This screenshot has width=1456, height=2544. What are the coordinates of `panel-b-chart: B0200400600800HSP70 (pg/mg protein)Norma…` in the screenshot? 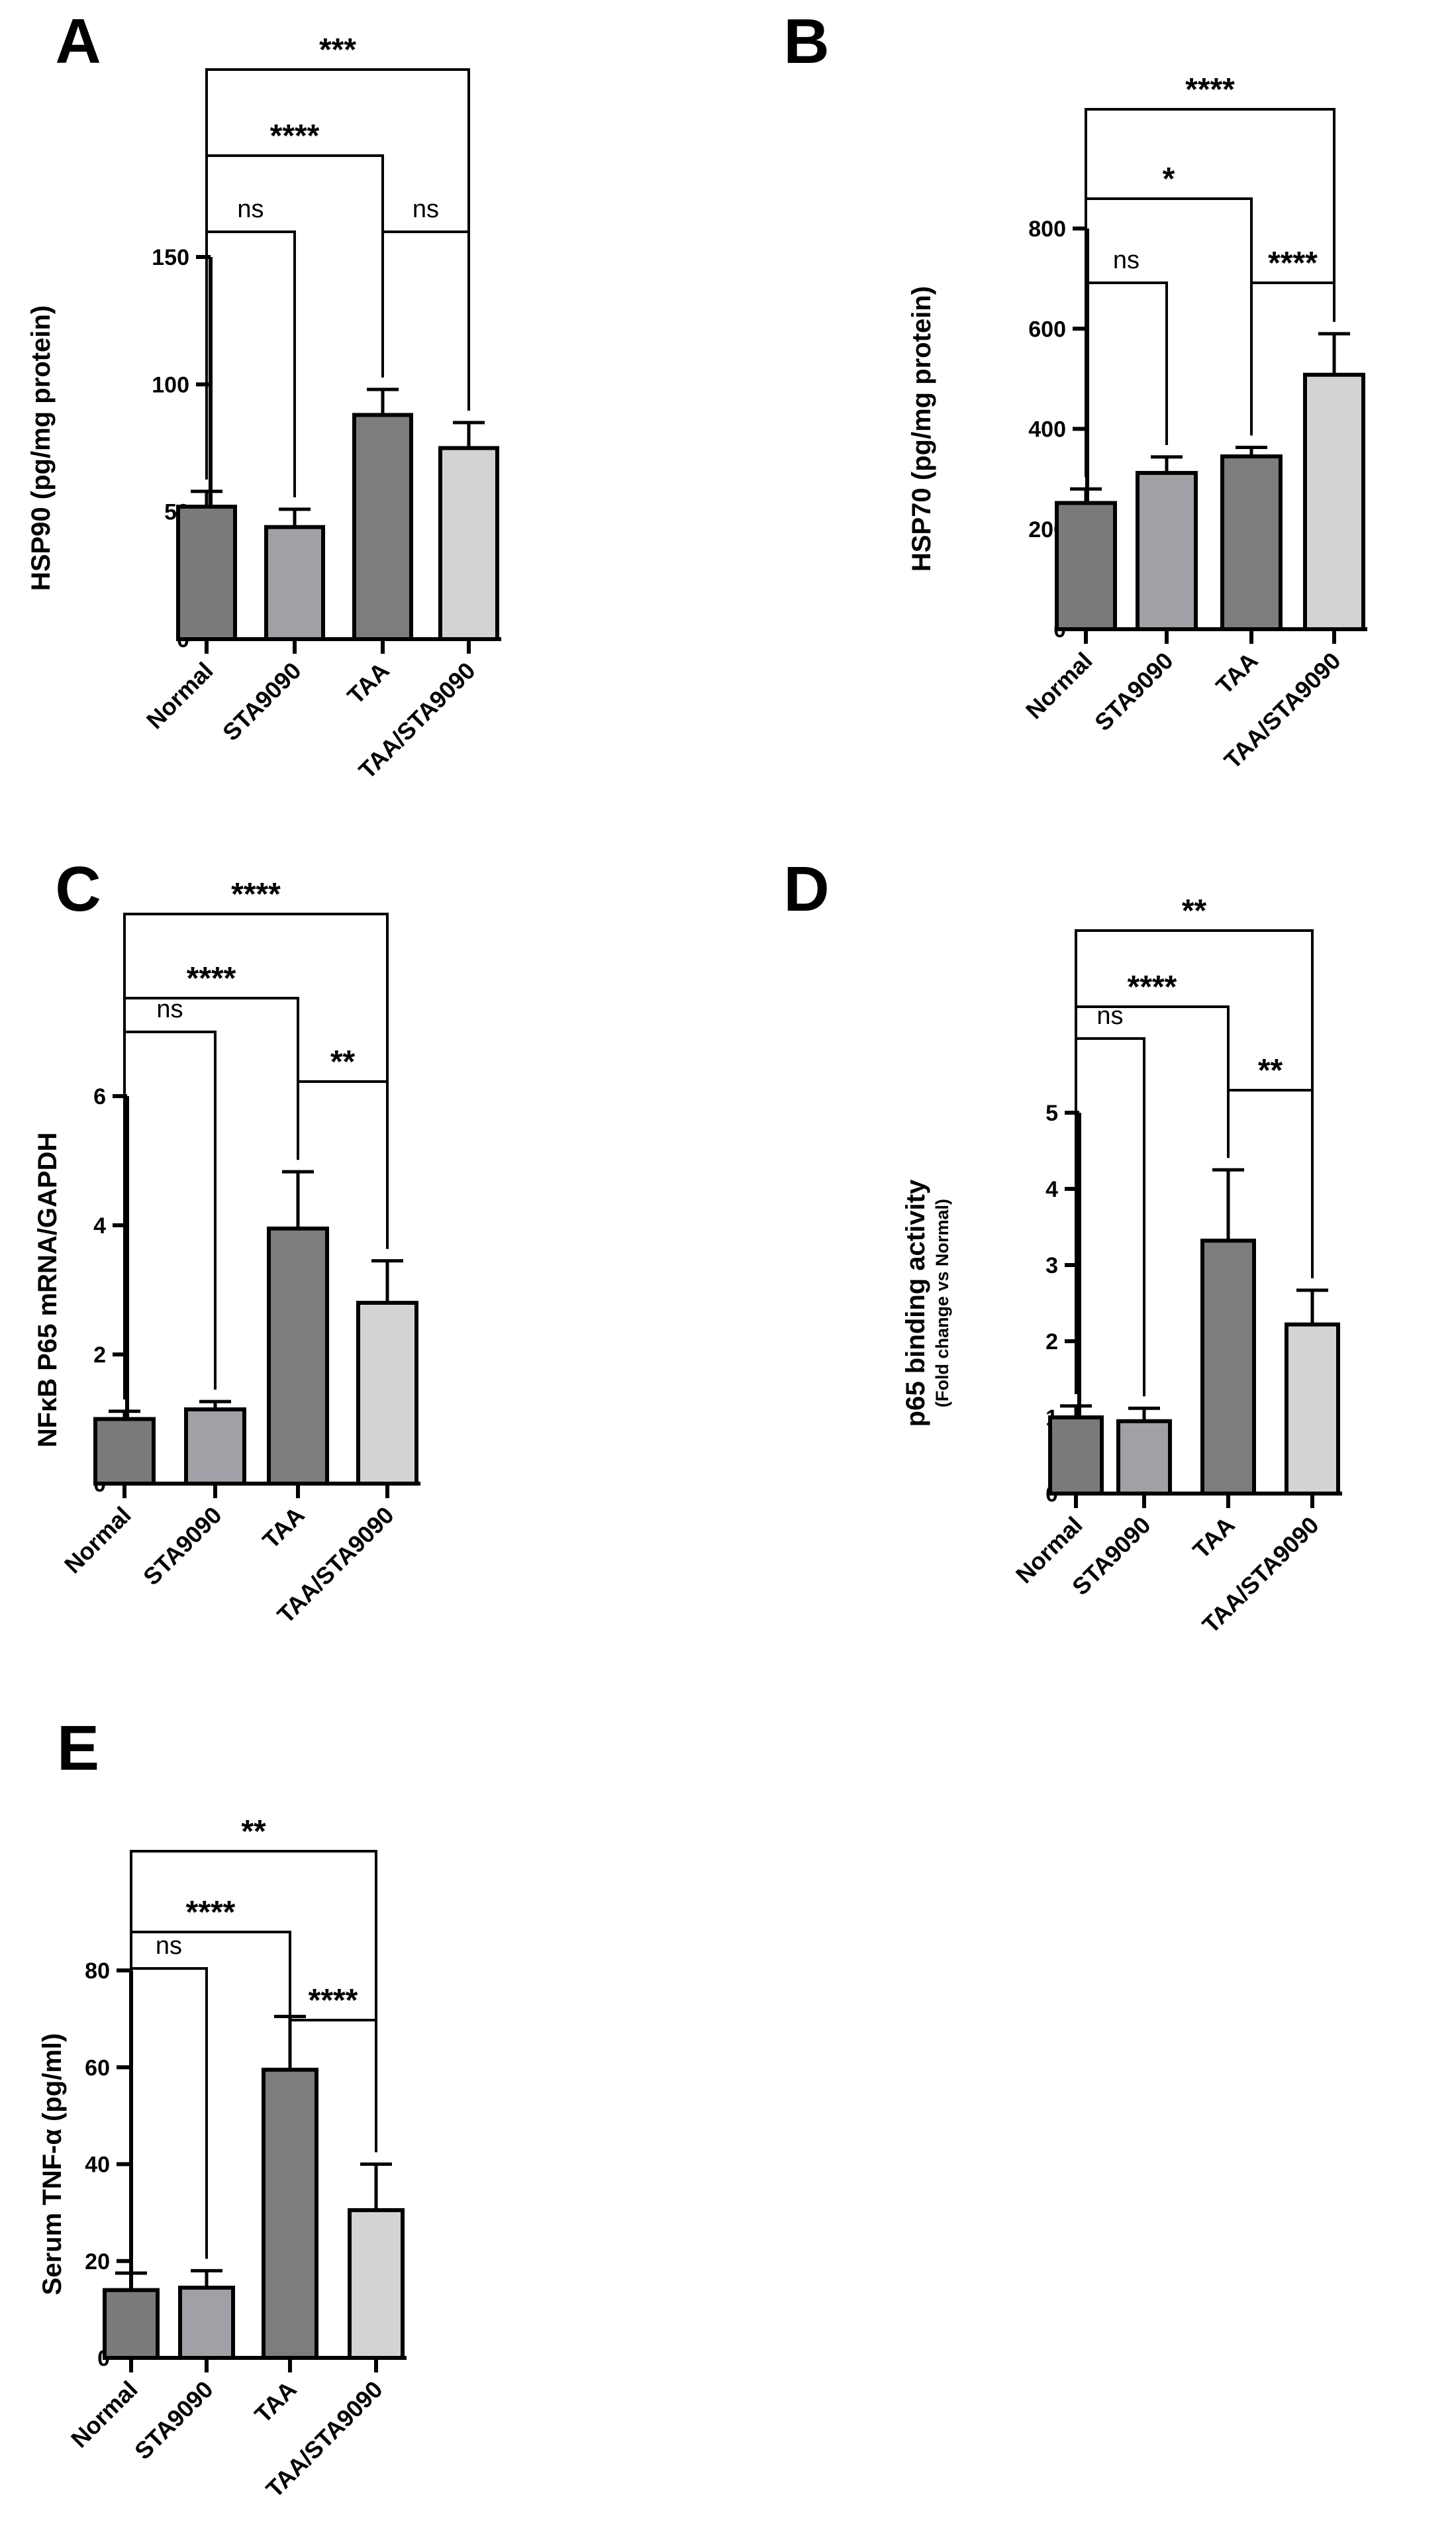 It's located at (1075, 390).